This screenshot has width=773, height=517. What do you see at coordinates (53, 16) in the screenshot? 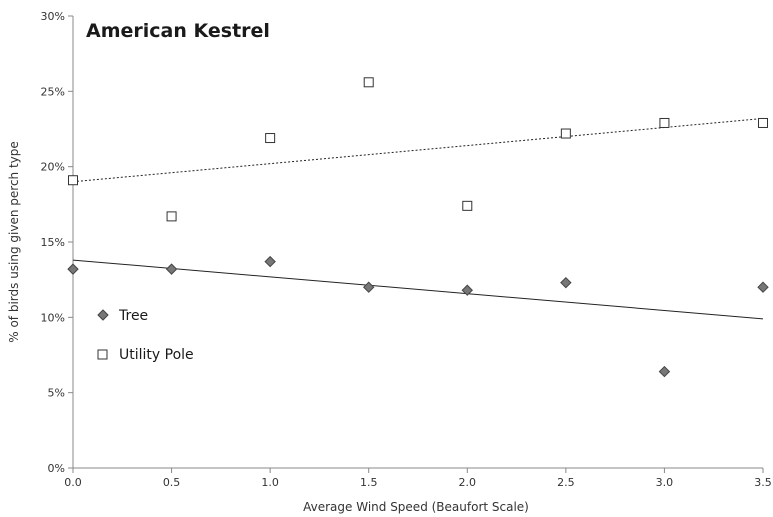
I see `y-tick-label: 30%` at bounding box center [53, 16].